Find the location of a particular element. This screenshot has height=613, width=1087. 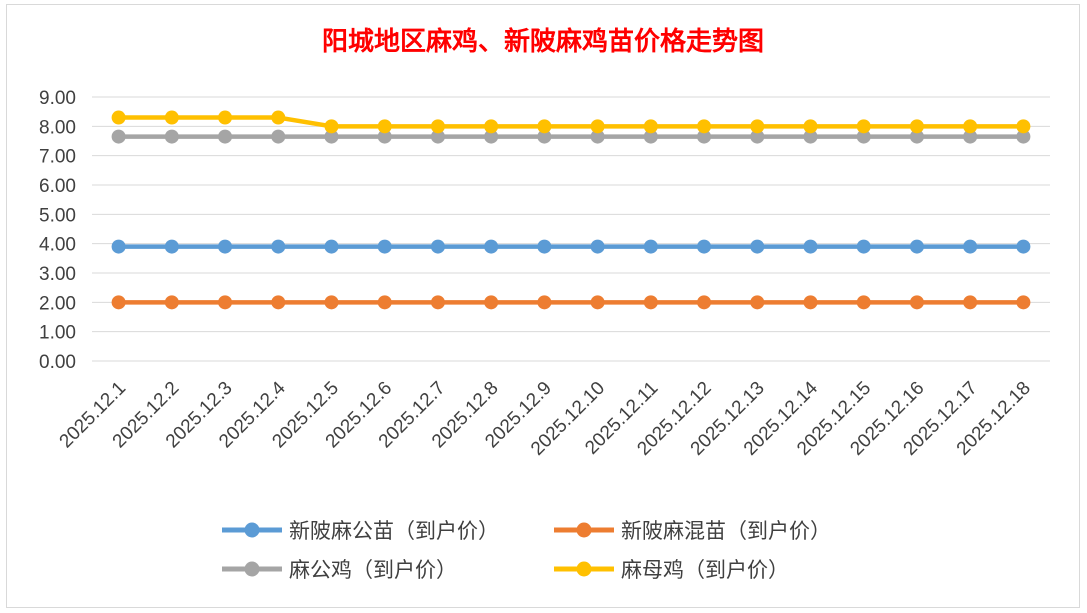

legend-label: 新陂麻混苗（到户价） is located at coordinates (726, 531).